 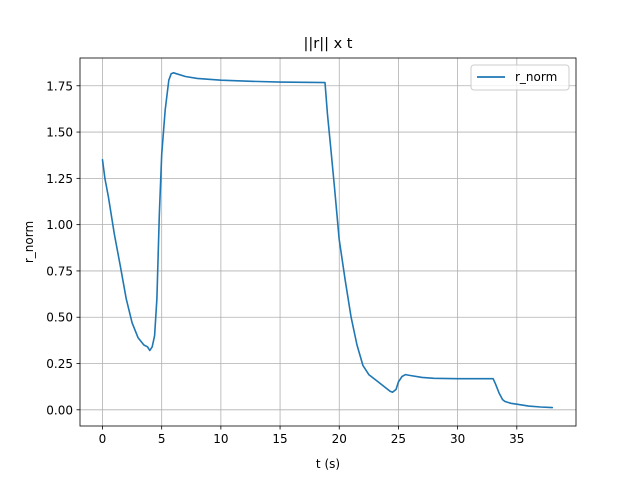 What do you see at coordinates (339, 439) in the screenshot?
I see `x-tick-label: 20` at bounding box center [339, 439].